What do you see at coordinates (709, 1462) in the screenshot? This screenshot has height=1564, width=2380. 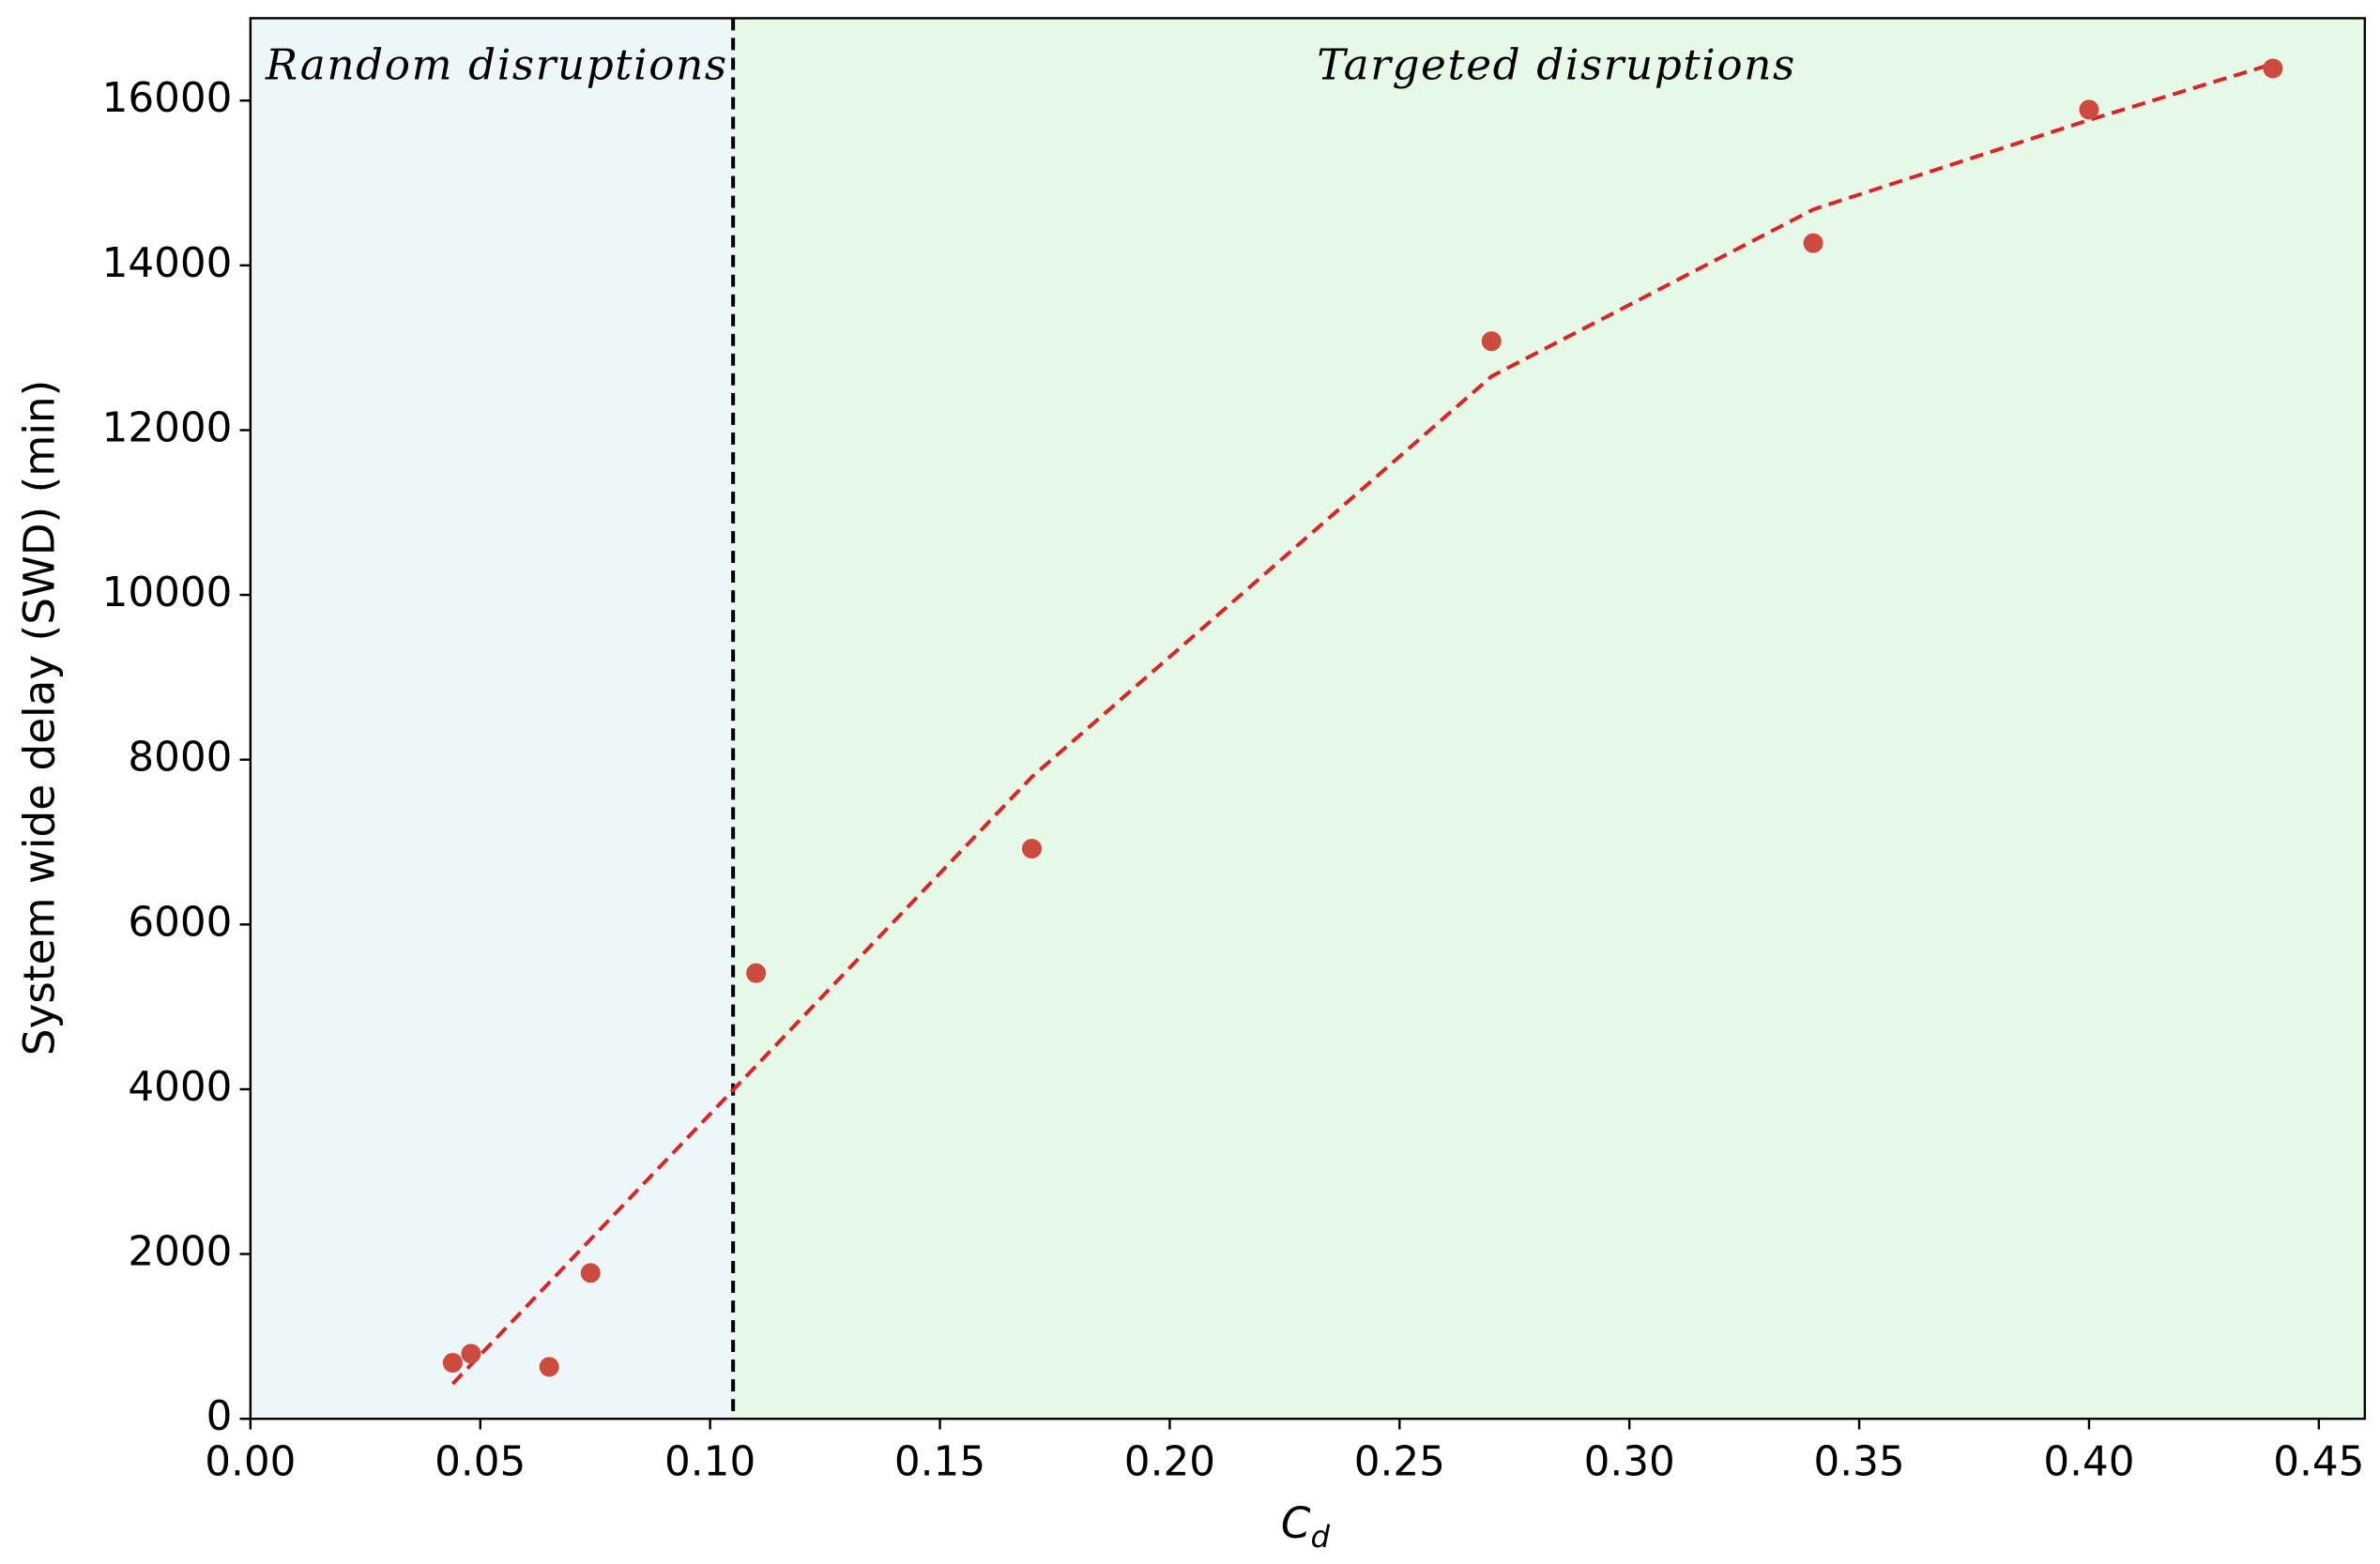 I see `x-tick-label: 0.10` at bounding box center [709, 1462].